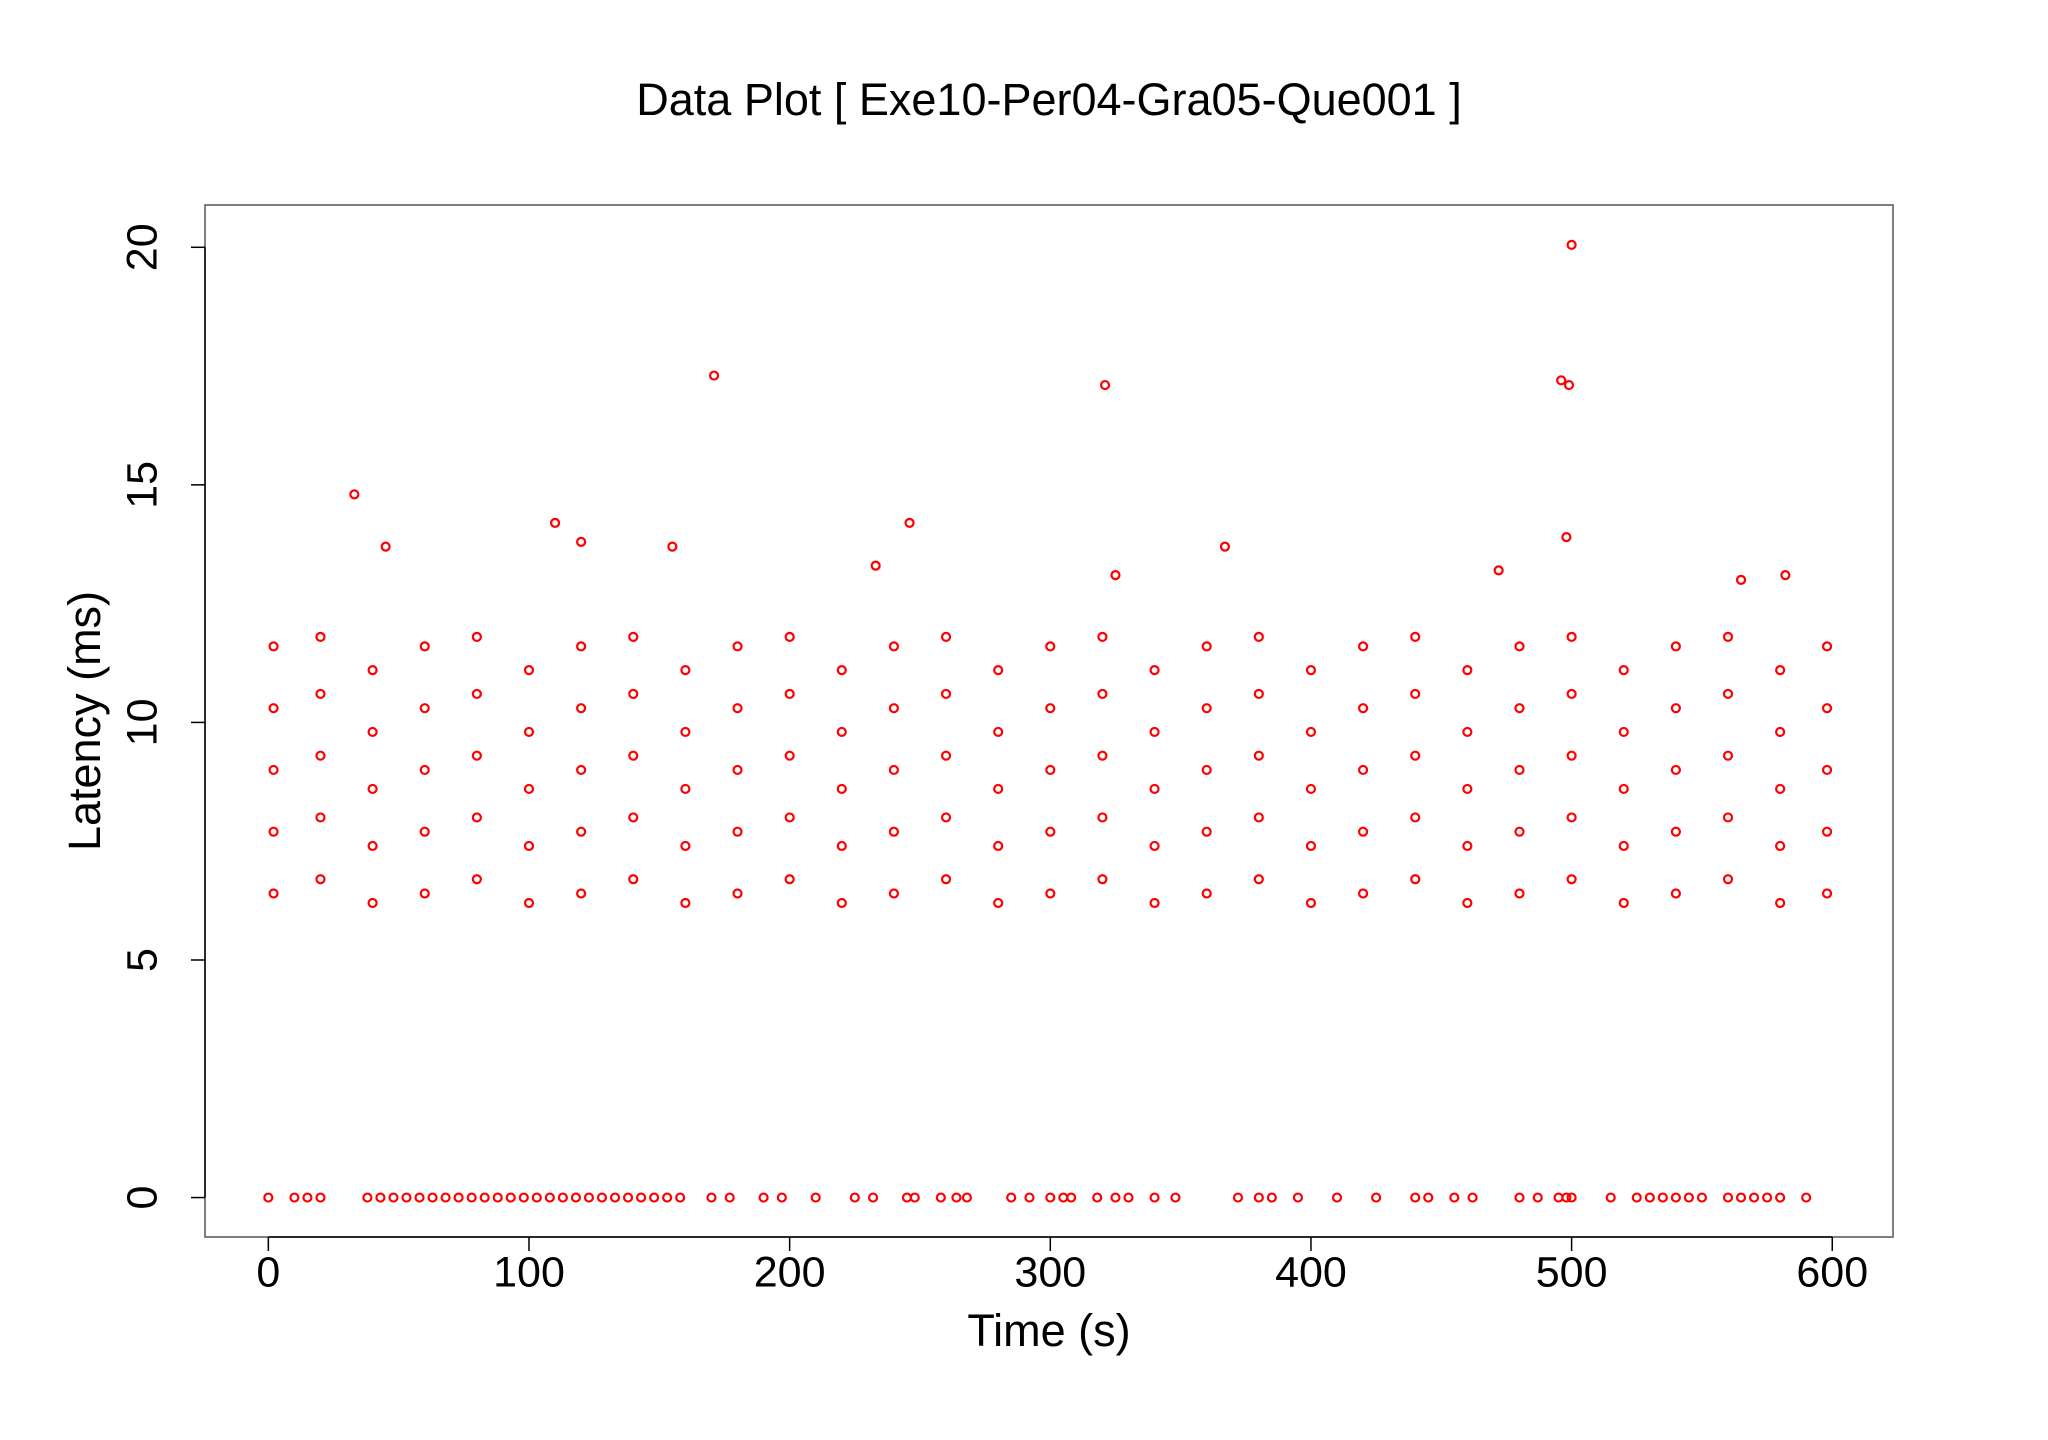  I want to click on y-tick-label: 10, so click(142, 723).